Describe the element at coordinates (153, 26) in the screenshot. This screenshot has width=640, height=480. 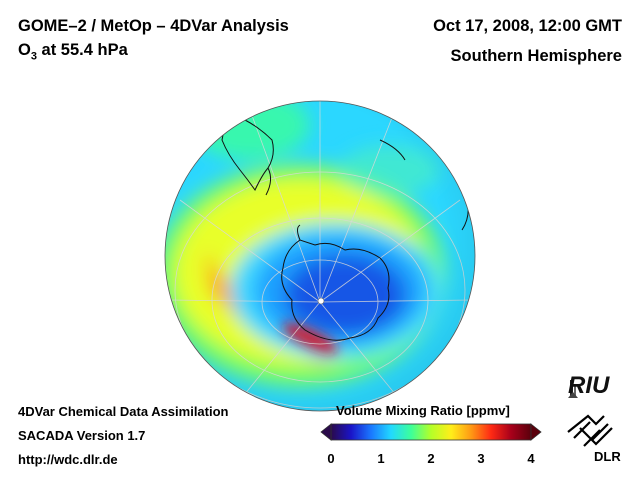
I see `map-title: GOME–2 / MetOp – 4DVar Analysis` at that location.